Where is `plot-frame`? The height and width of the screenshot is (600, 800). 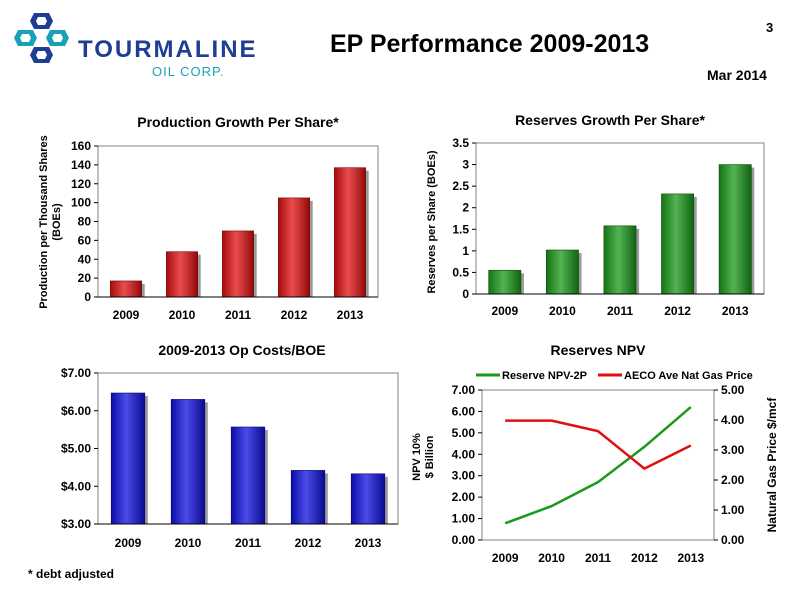
plot-frame is located at coordinates (598, 465).